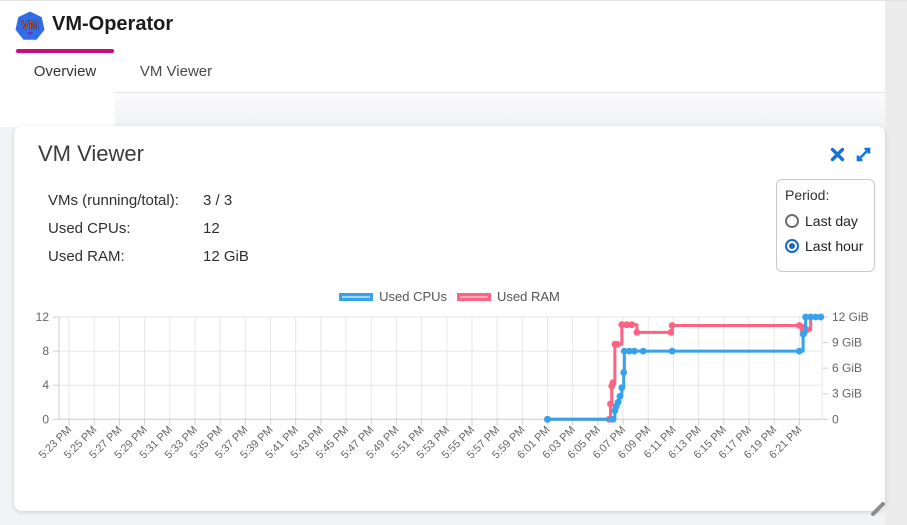  I want to click on tab-overview: Overview, so click(65, 71).